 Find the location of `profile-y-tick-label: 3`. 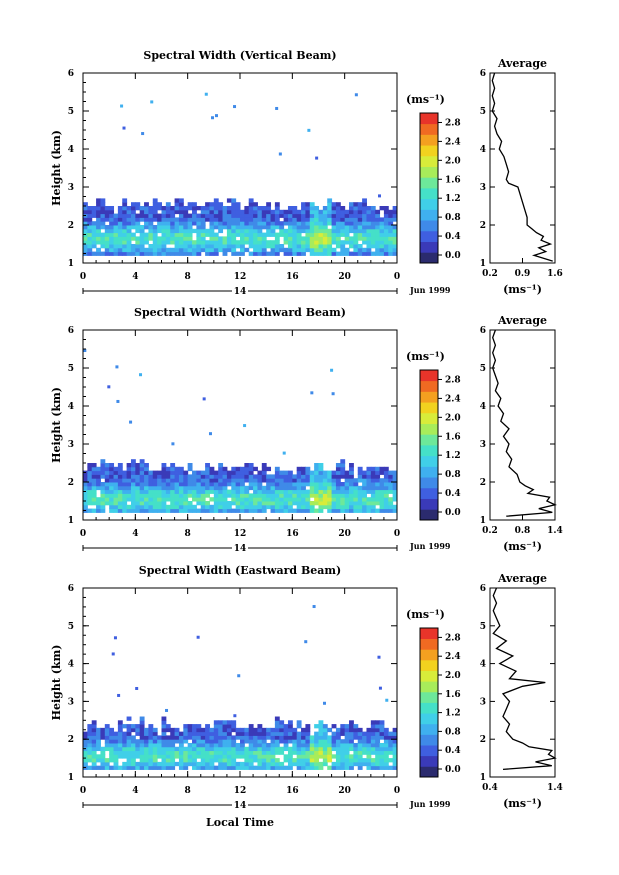

profile-y-tick-label: 3 is located at coordinates (483, 445).